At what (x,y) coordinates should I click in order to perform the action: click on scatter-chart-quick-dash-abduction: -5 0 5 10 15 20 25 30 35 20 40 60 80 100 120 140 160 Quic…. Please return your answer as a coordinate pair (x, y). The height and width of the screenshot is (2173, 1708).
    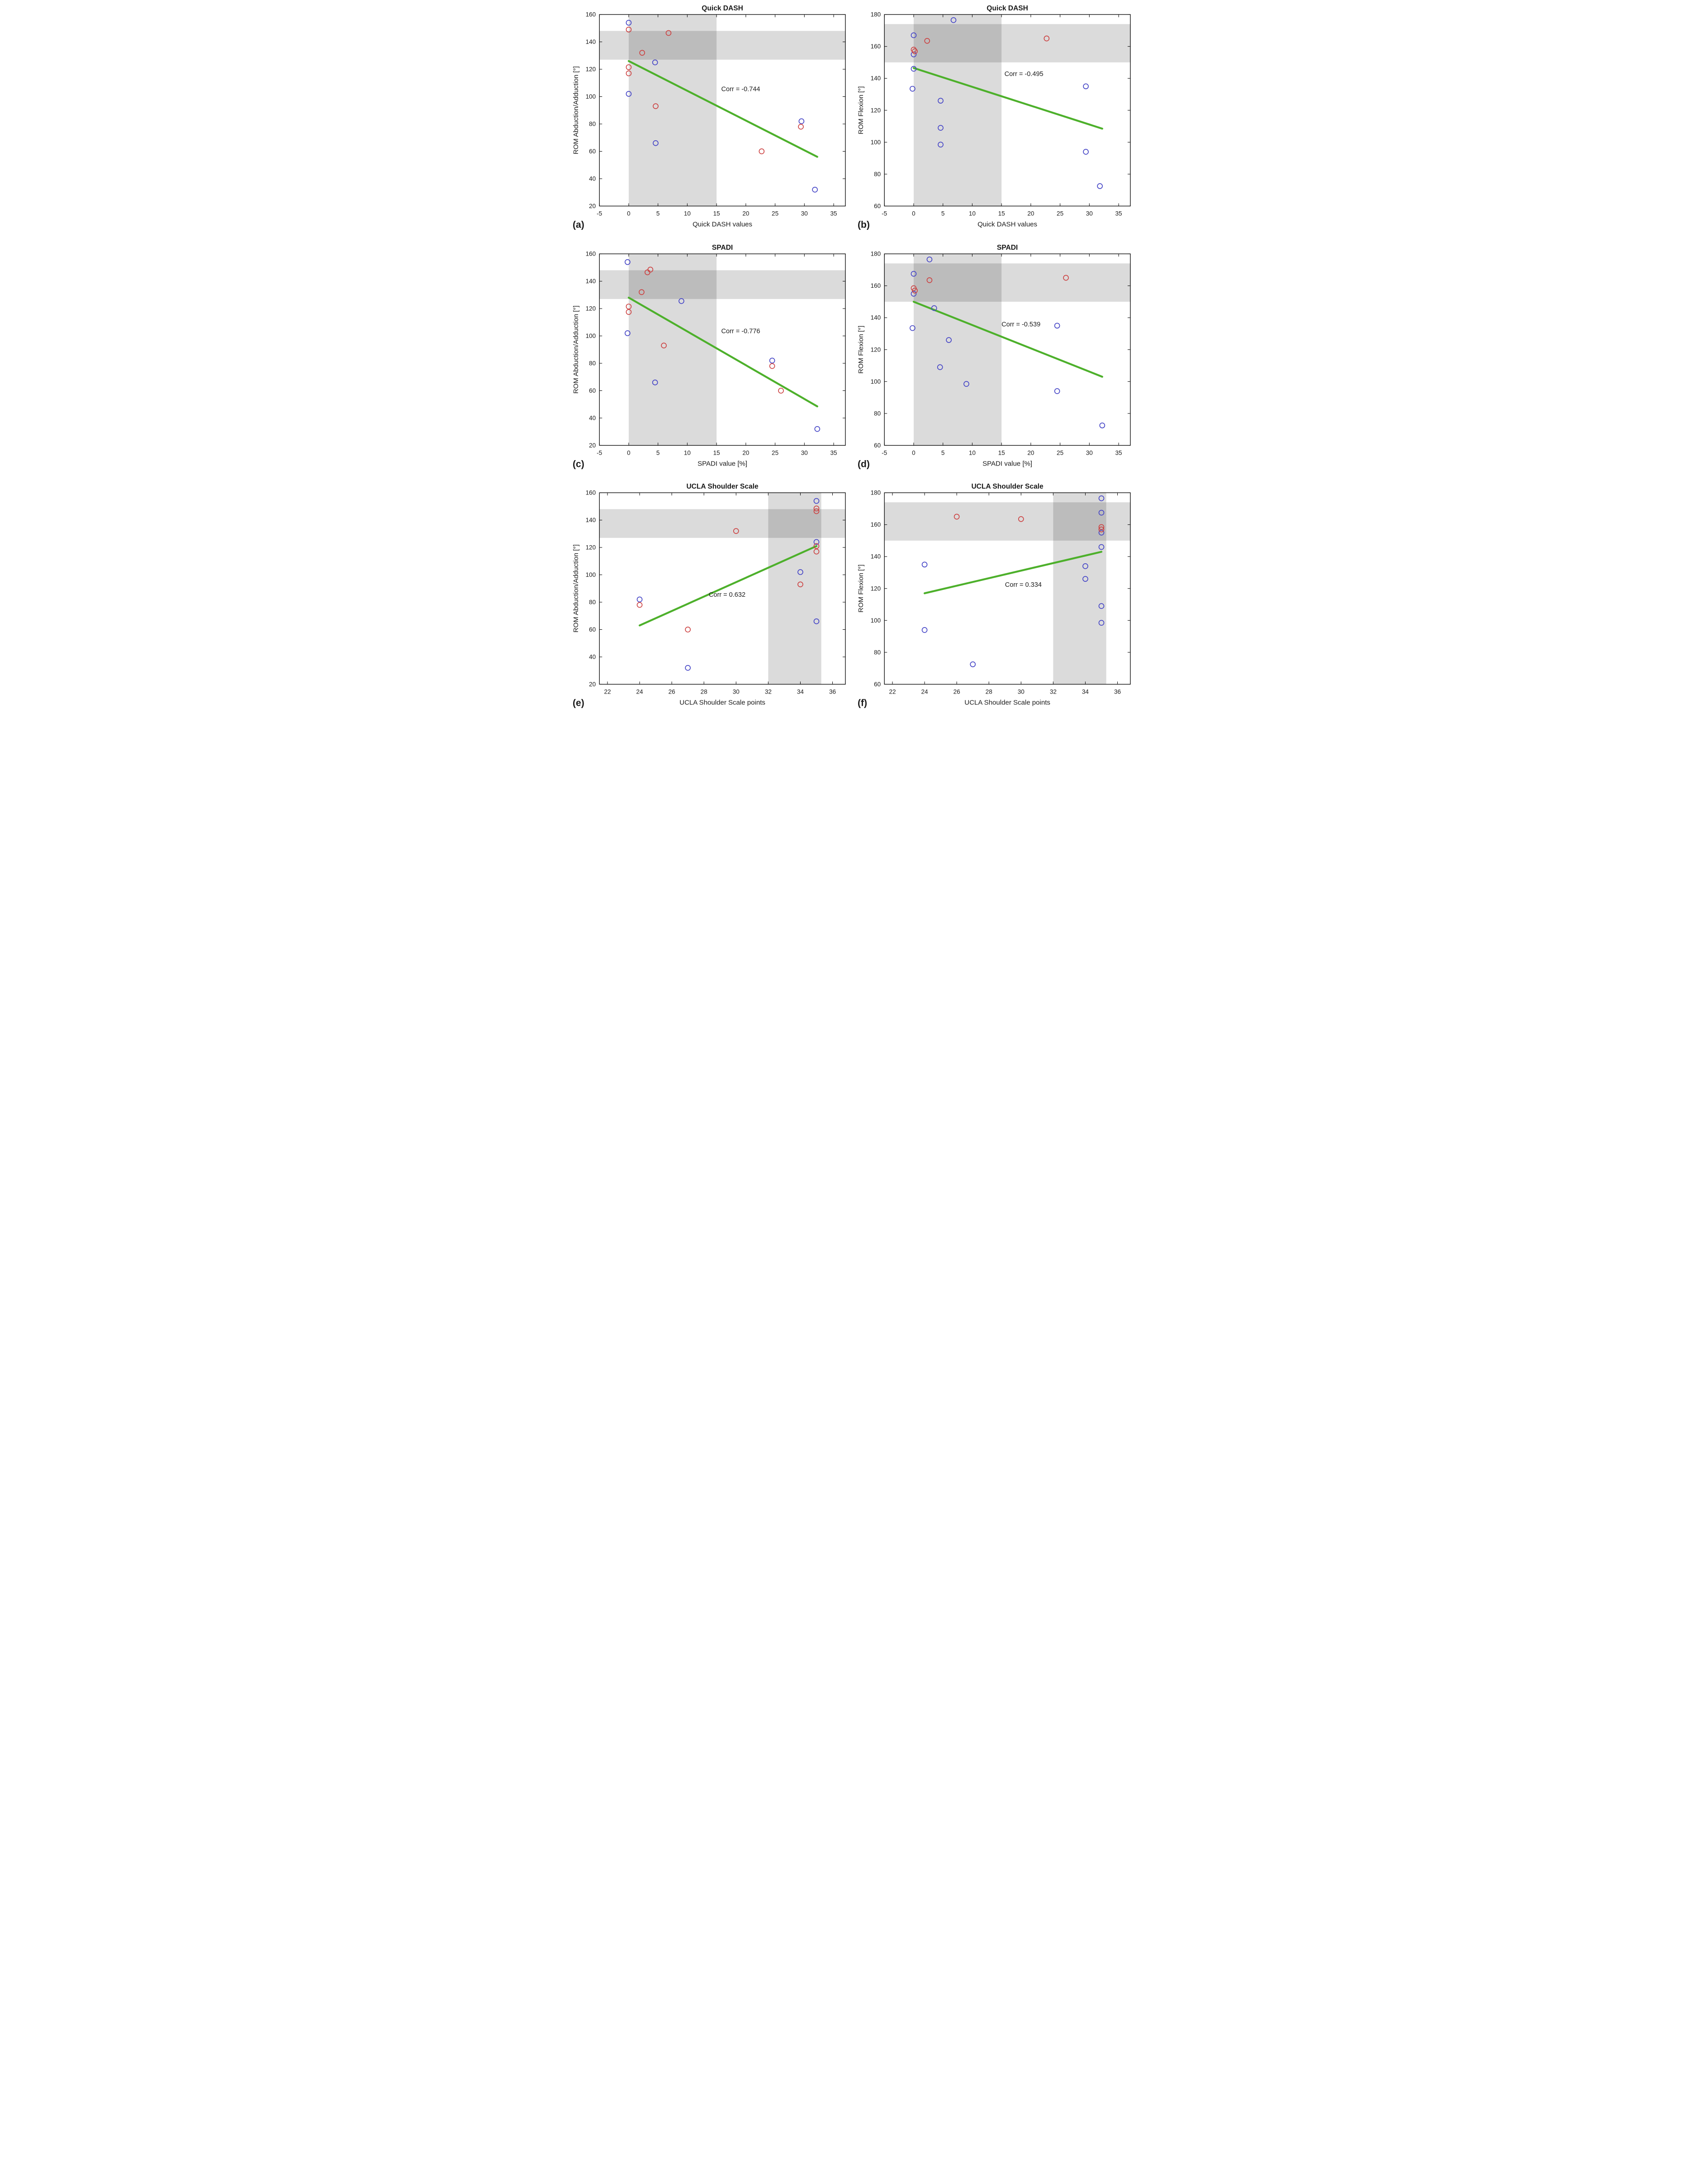
    Looking at the image, I should click on (709, 117).